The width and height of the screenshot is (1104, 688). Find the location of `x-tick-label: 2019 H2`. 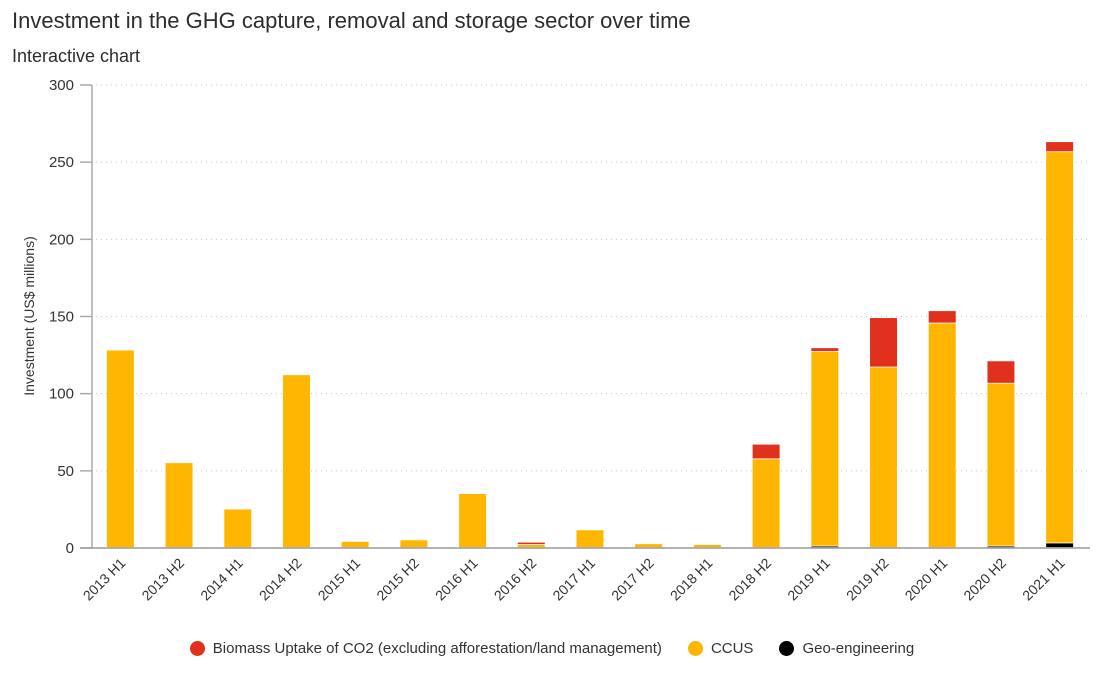

x-tick-label: 2019 H2 is located at coordinates (867, 579).